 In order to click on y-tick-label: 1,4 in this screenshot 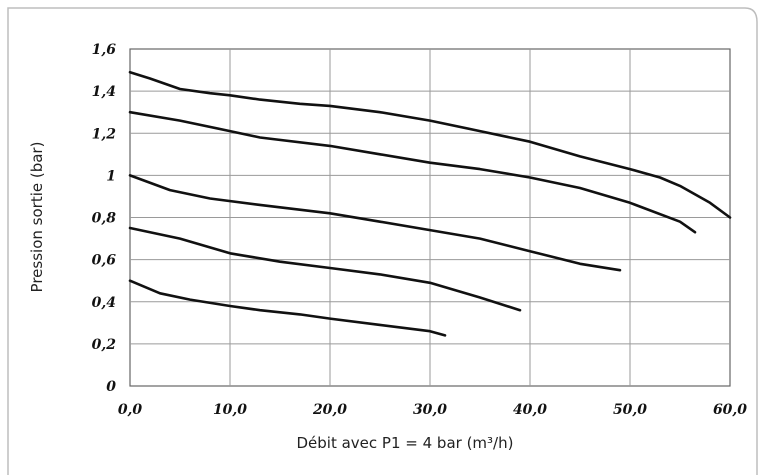, I will do `click(104, 92)`.